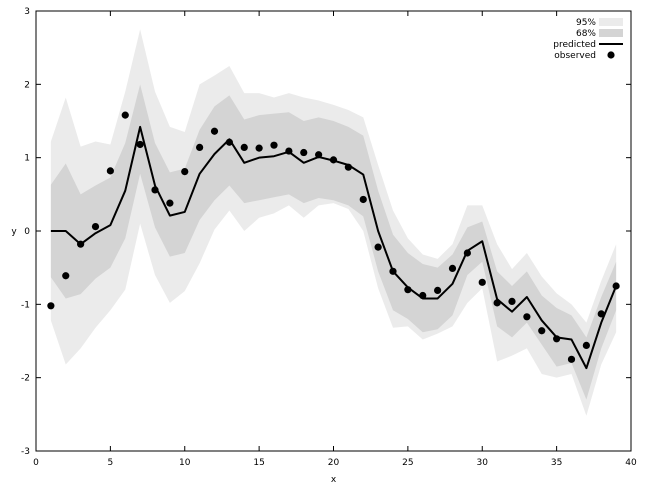  What do you see at coordinates (25, 305) in the screenshot?
I see `y-tick-label: -1` at bounding box center [25, 305].